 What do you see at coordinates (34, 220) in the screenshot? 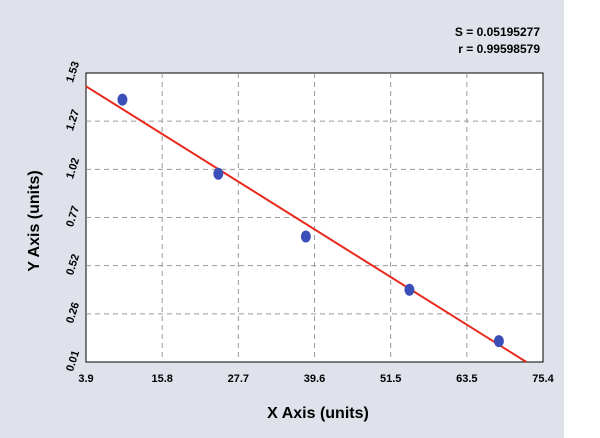
I see `y-axis-label: Y Axis (units)` at bounding box center [34, 220].